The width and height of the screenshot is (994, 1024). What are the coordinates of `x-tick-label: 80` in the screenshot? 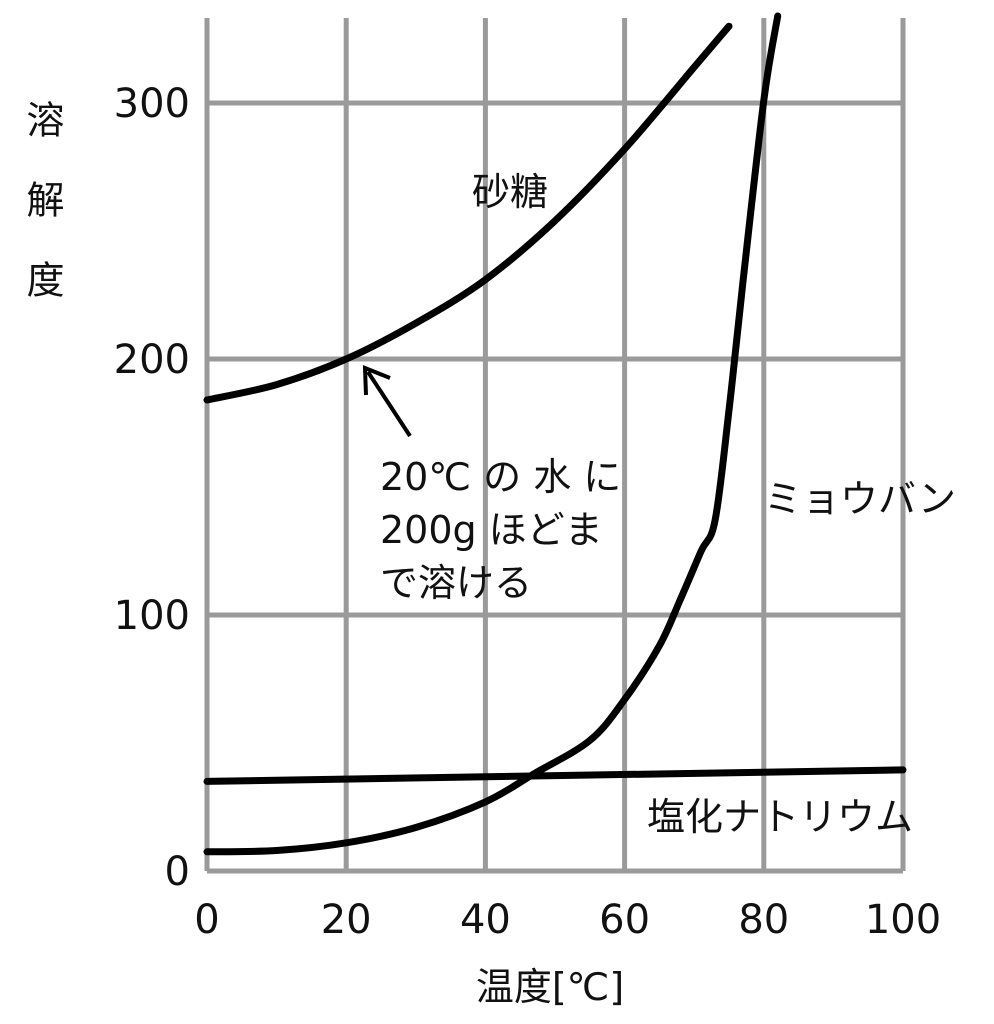 It's located at (763, 920).